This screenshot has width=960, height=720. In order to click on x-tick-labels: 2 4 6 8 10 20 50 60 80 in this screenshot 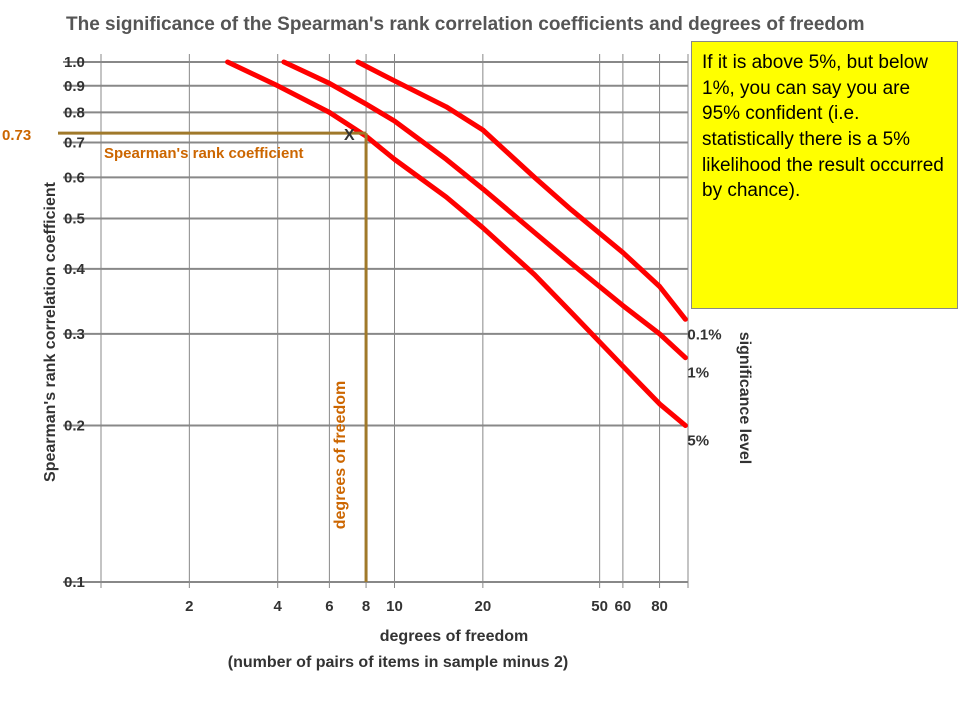, I will do `click(426, 606)`.